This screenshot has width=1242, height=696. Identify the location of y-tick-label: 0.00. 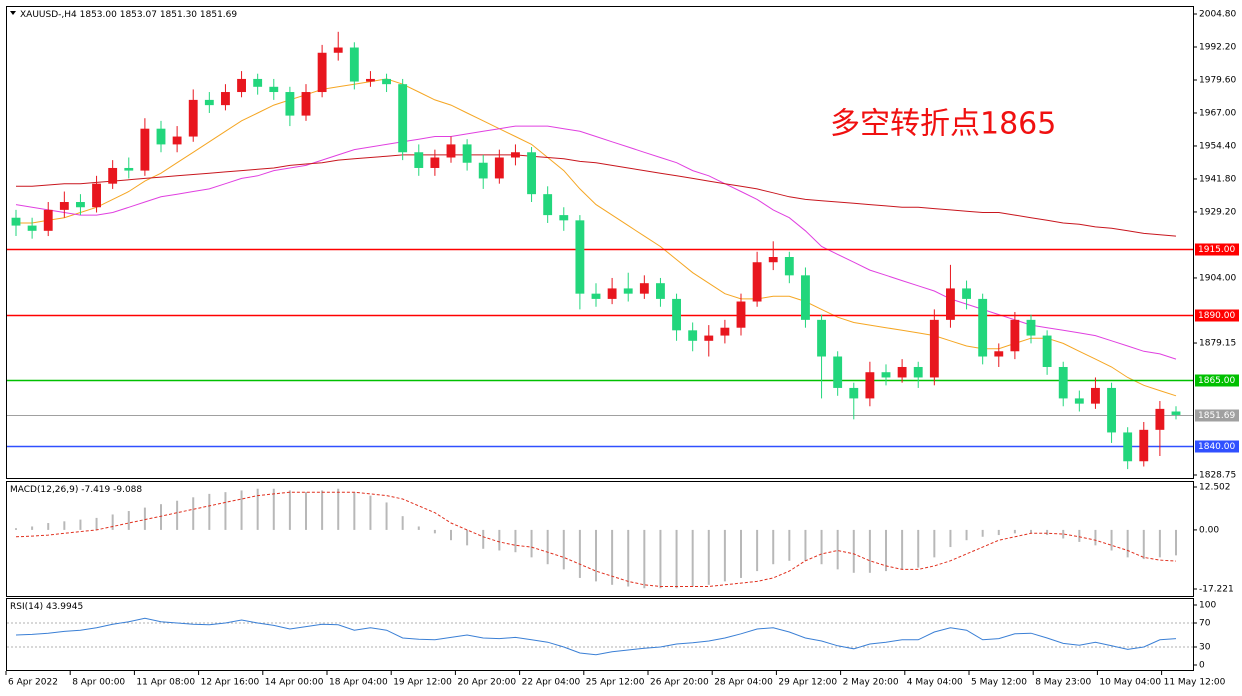
(1209, 530).